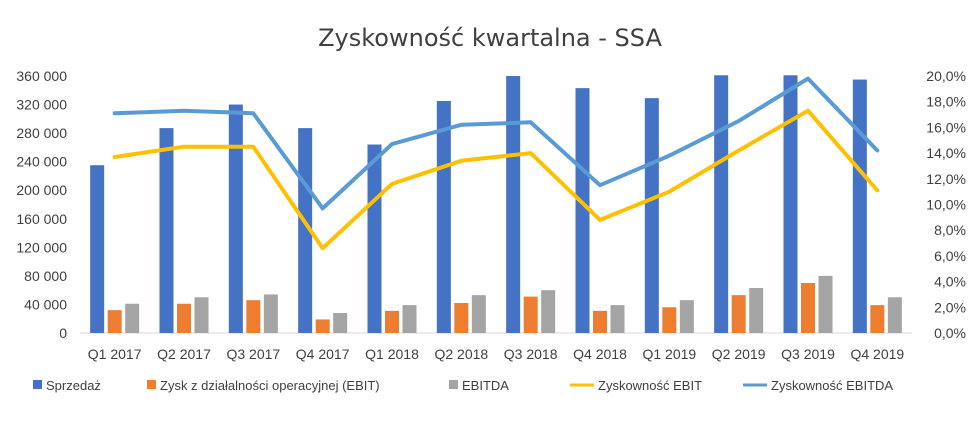 Image resolution: width=980 pixels, height=423 pixels. What do you see at coordinates (950, 333) in the screenshot?
I see `right-tick-label: 0,0%` at bounding box center [950, 333].